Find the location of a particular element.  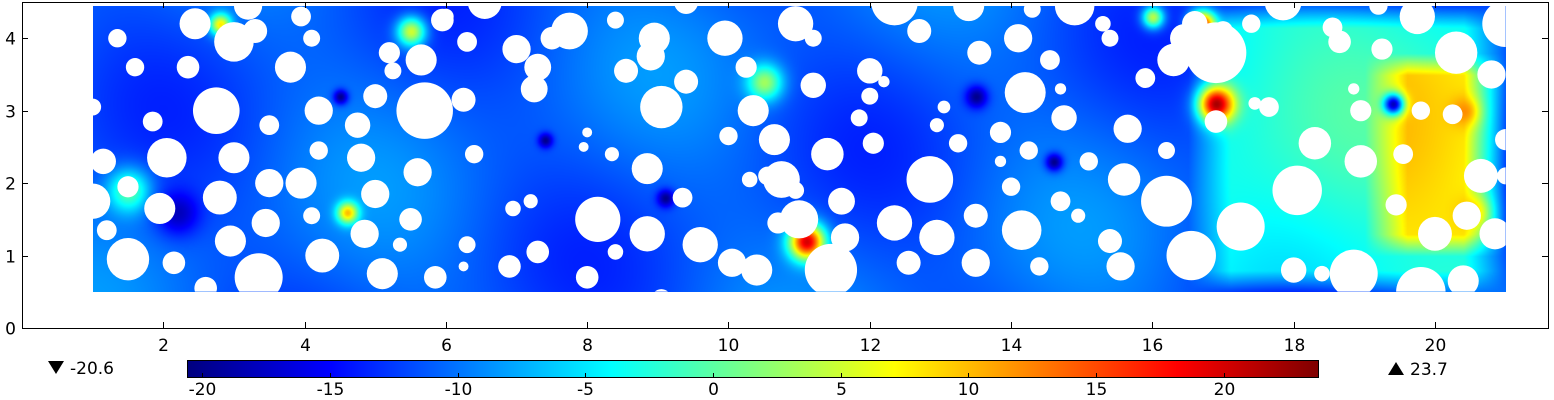

colorbar-tick-label: -20 is located at coordinates (203, 390).